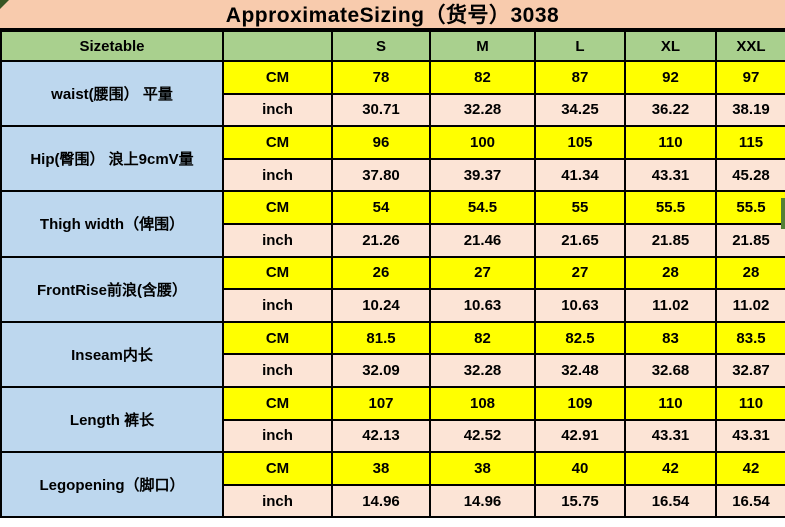  I want to click on row-label-waist: waist(腰围） 平量, so click(112, 93).